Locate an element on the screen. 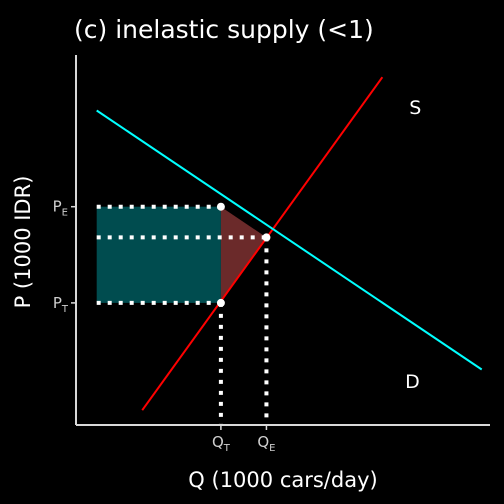 This screenshot has height=504, width=504. chart-title: (c) inelastic supply (<1) is located at coordinates (224, 29).